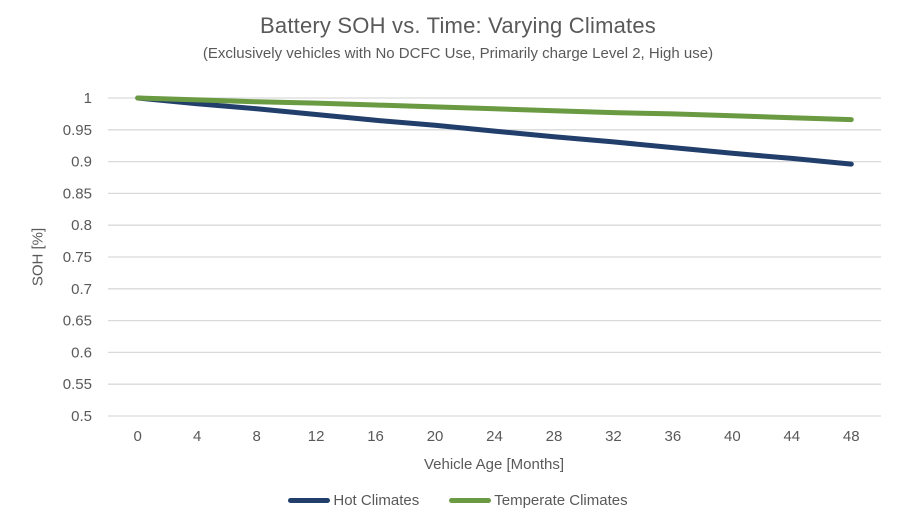  I want to click on y-tick-label: 0.9, so click(81, 162).